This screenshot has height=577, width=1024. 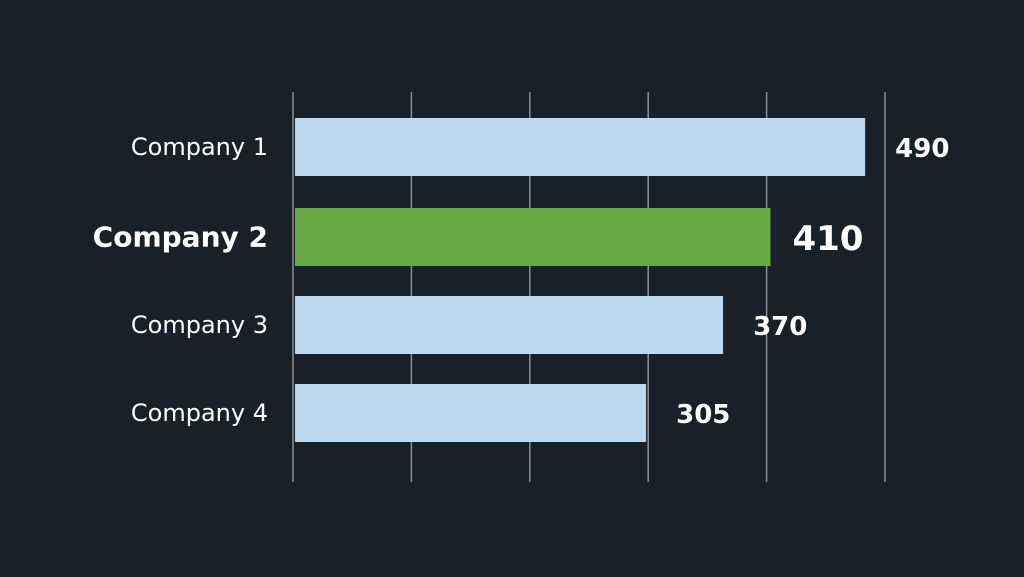 I want to click on value-label: 370, so click(x=780, y=327).